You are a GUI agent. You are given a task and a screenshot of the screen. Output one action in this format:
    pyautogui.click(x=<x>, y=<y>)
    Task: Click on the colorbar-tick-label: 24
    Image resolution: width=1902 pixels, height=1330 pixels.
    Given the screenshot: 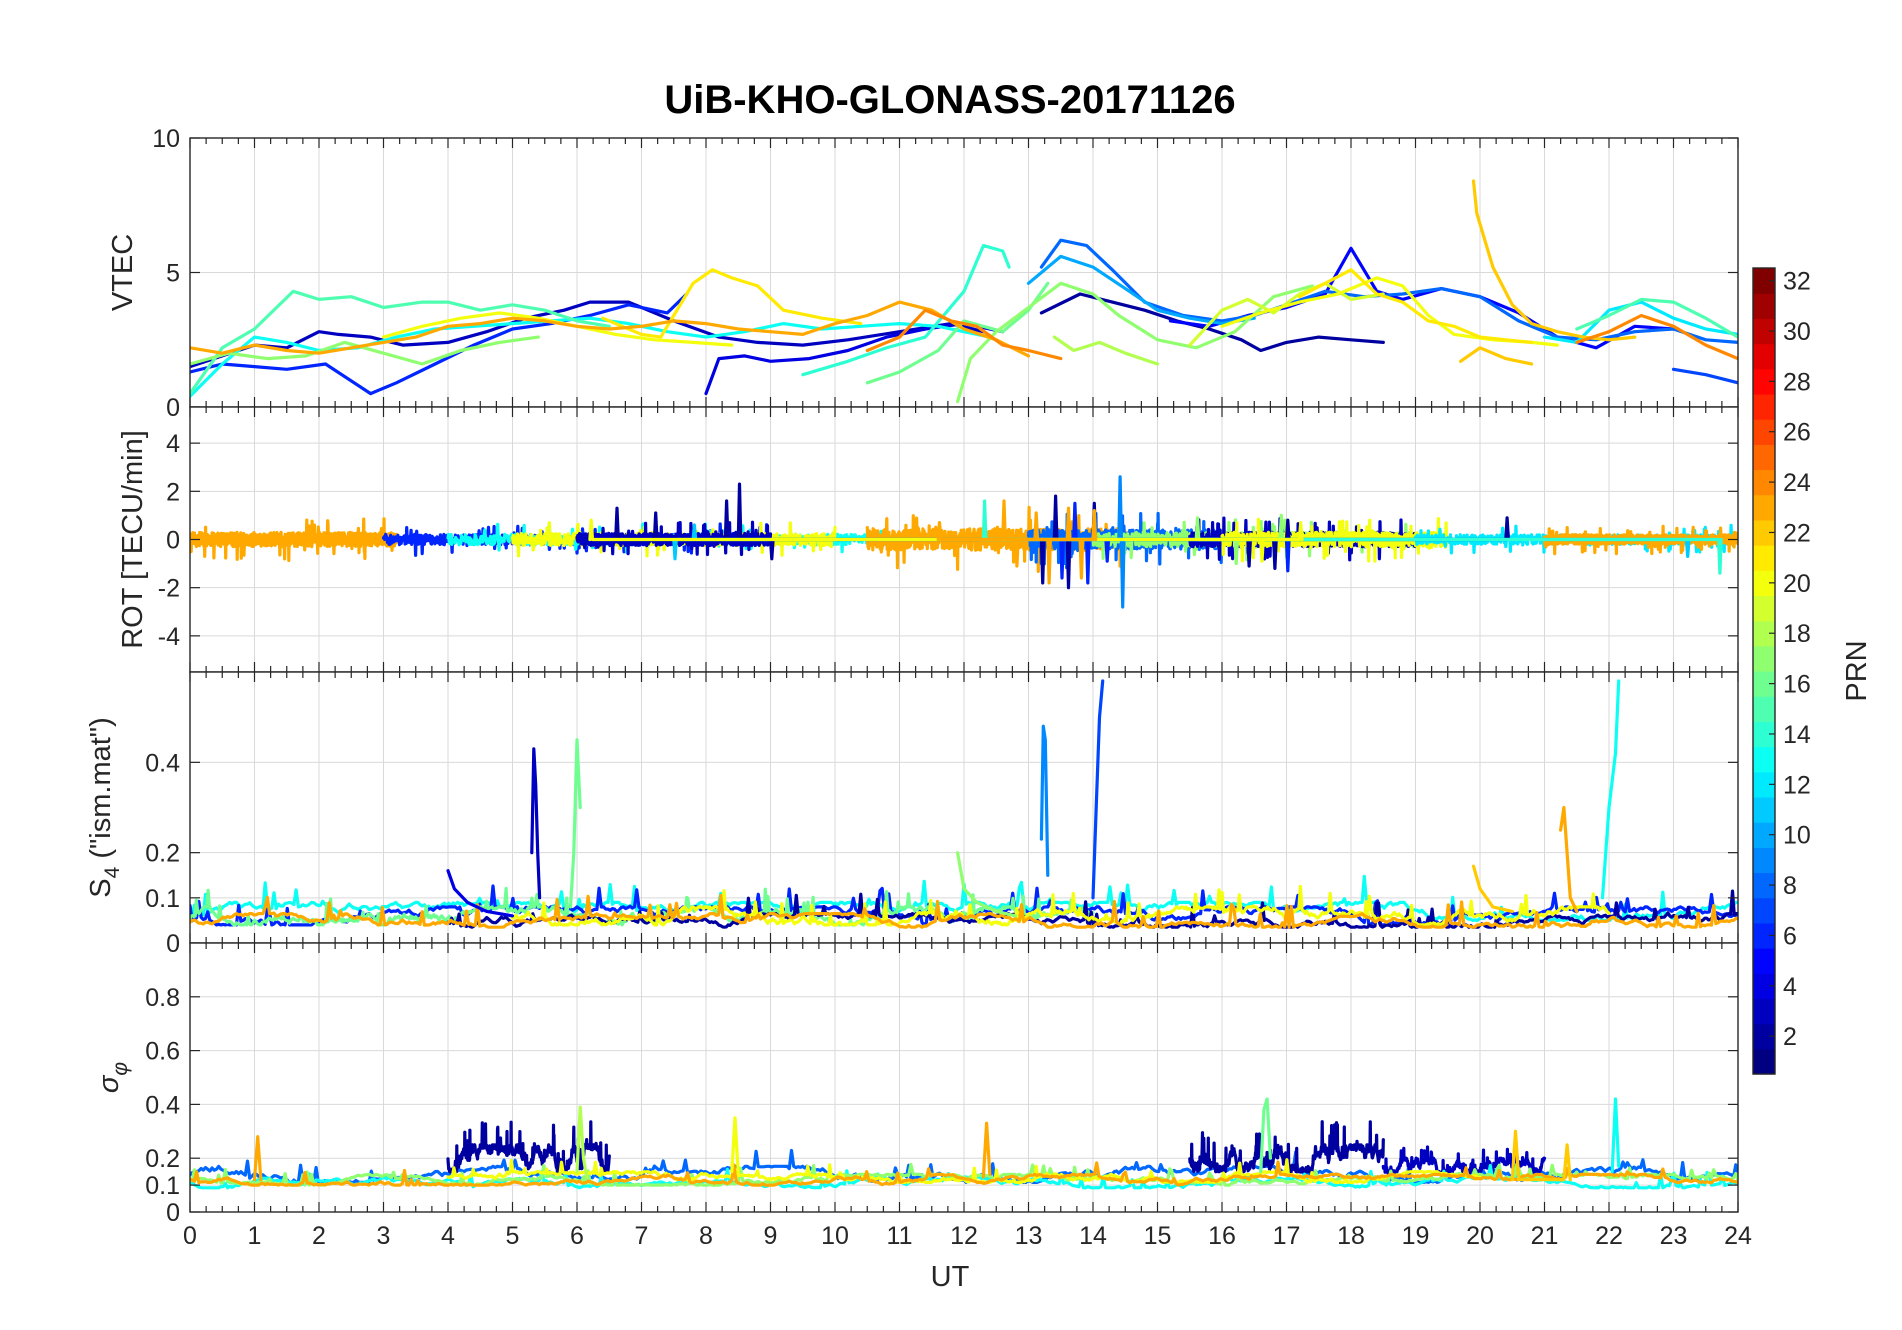 What is the action you would take?
    pyautogui.click(x=1797, y=483)
    